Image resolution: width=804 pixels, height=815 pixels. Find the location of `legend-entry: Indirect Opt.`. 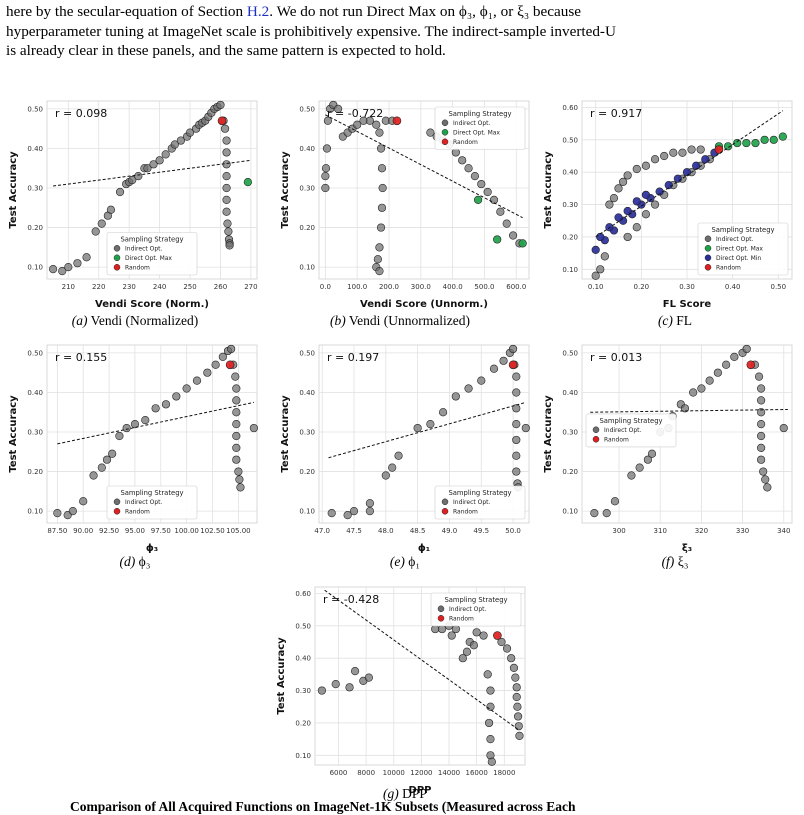

legend-entry: Indirect Opt. is located at coordinates (144, 249).